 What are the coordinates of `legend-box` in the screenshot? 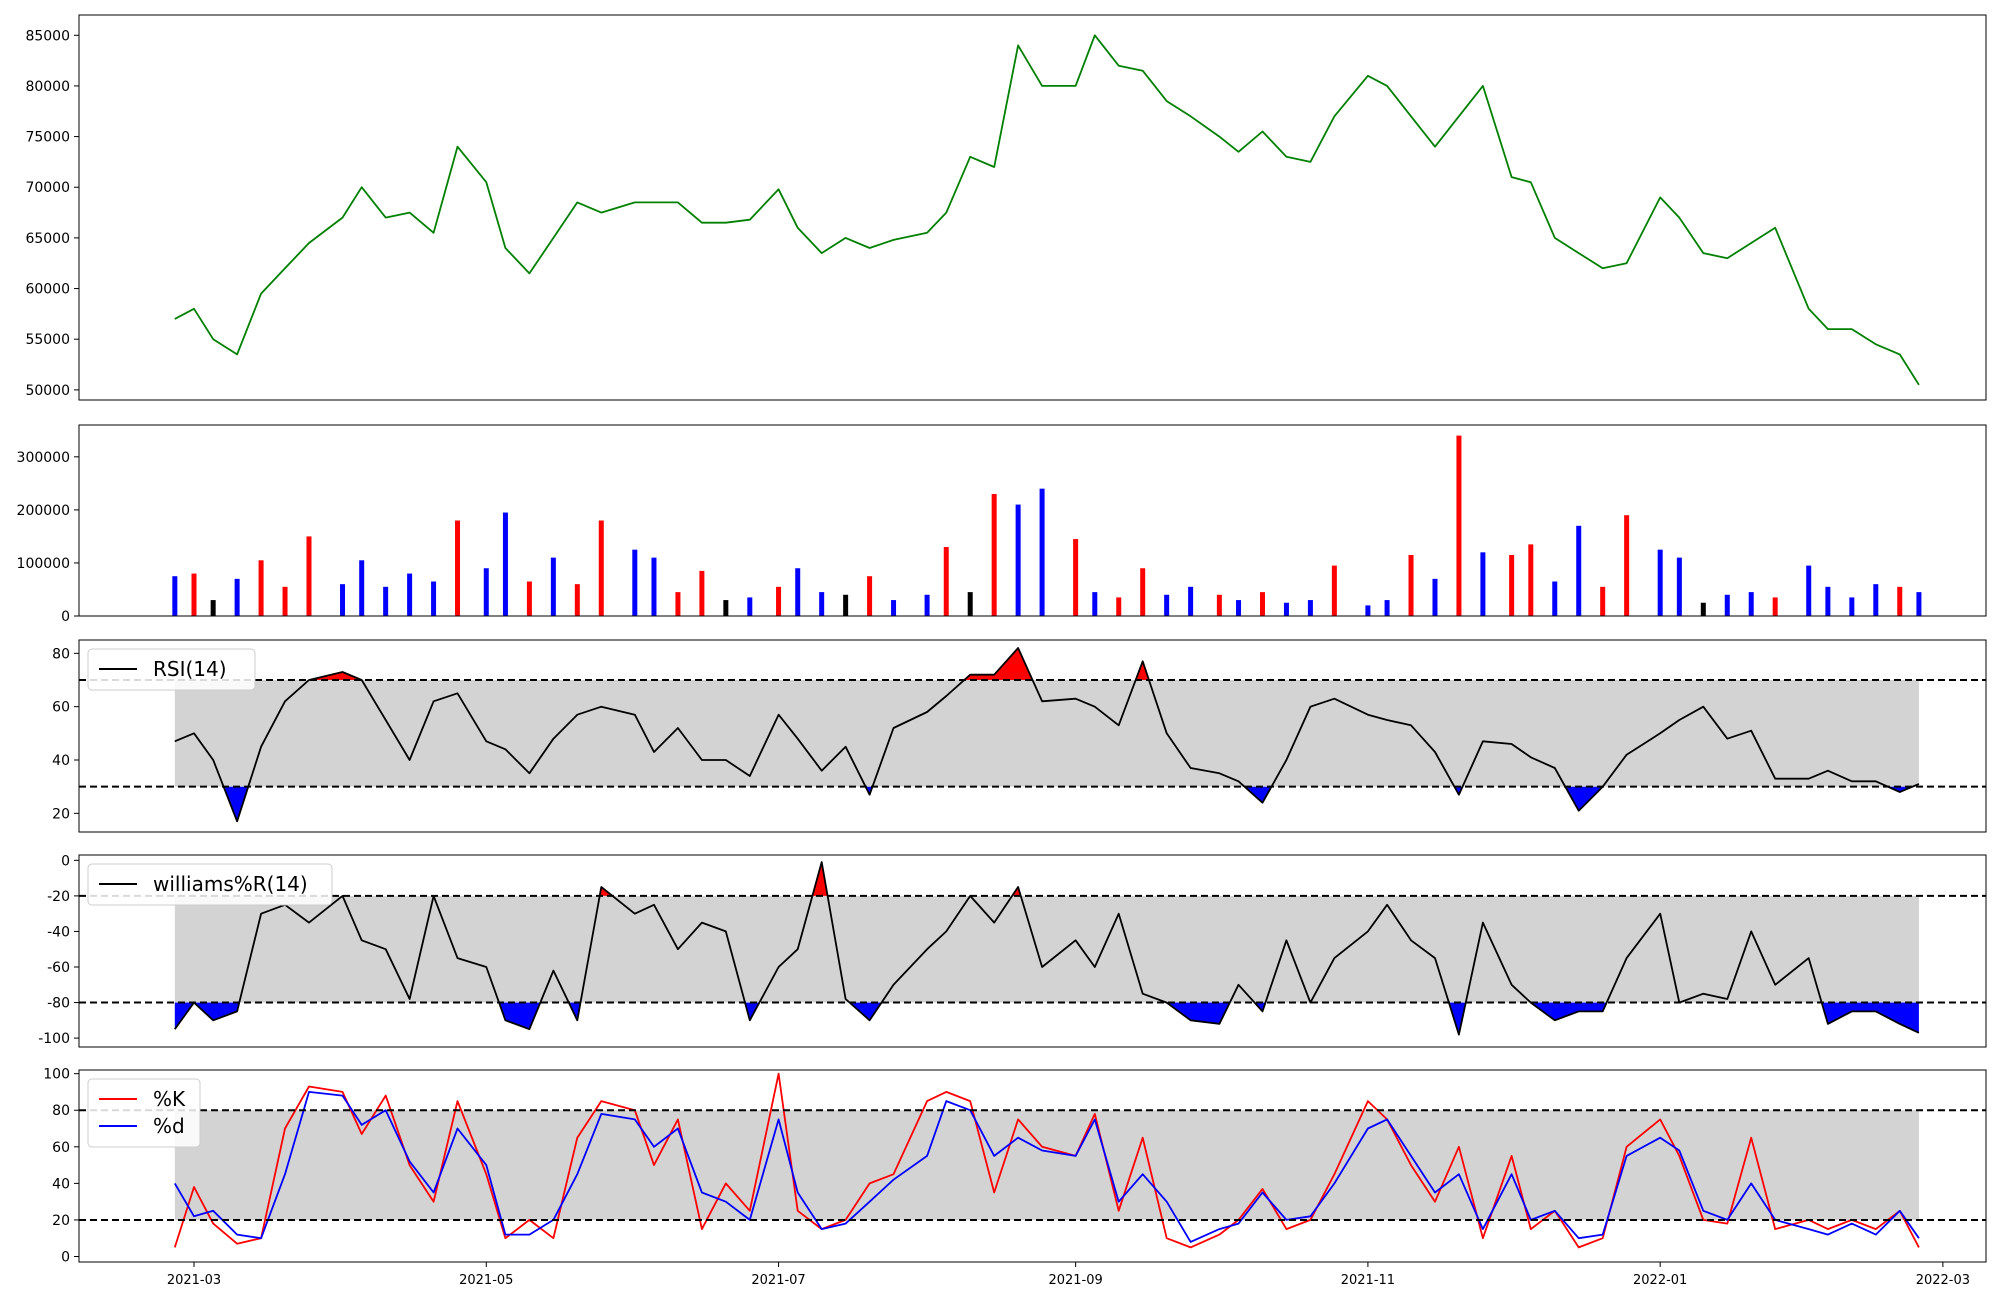 It's located at (210, 884).